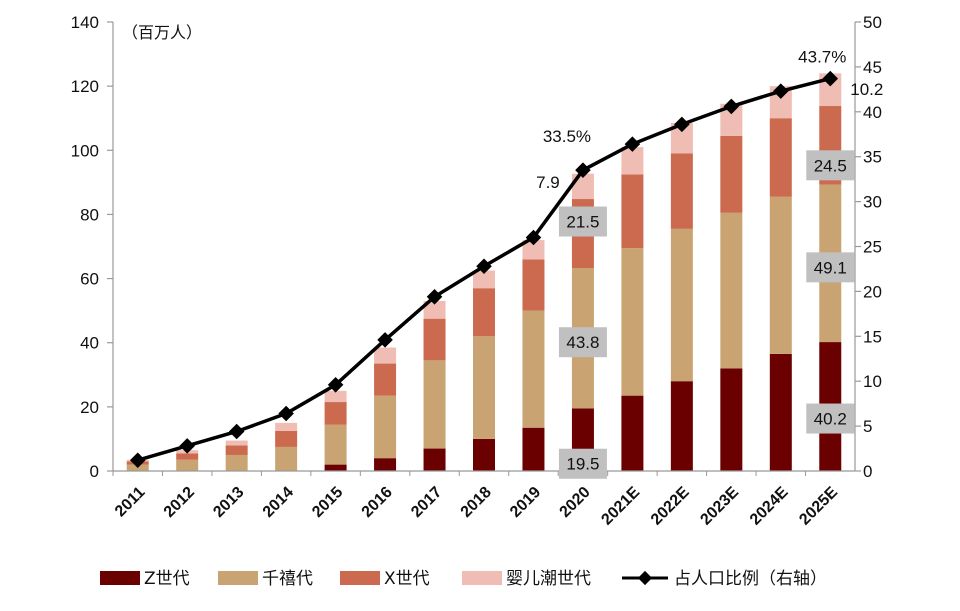  What do you see at coordinates (548, 182) in the screenshot?
I see `boomer-label-2020: 7.9` at bounding box center [548, 182].